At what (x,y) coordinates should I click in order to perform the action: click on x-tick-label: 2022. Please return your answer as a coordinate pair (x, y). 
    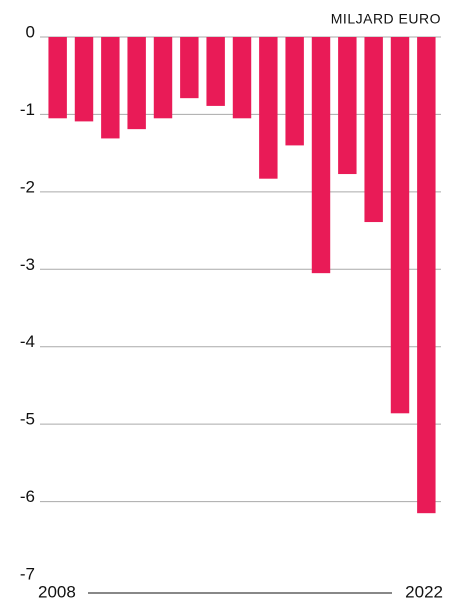
    Looking at the image, I should click on (424, 591).